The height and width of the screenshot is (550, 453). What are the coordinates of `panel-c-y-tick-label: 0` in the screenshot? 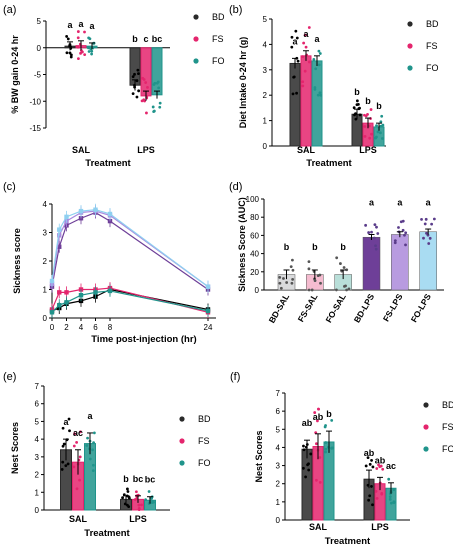 It's located at (45, 318).